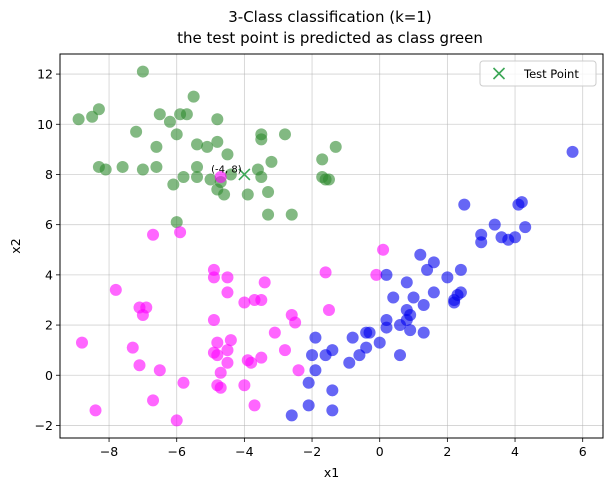  Describe the element at coordinates (49, 375) in the screenshot. I see `y-tick-label: 0` at that location.